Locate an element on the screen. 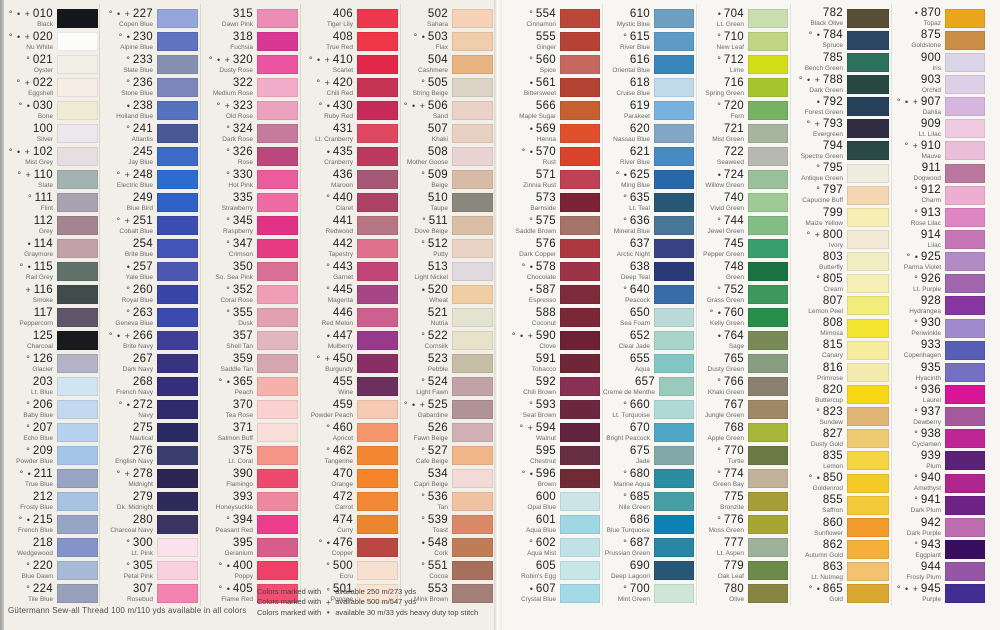  color-entry-554: ° 554 Cinnamon is located at coordinates (553, 18).